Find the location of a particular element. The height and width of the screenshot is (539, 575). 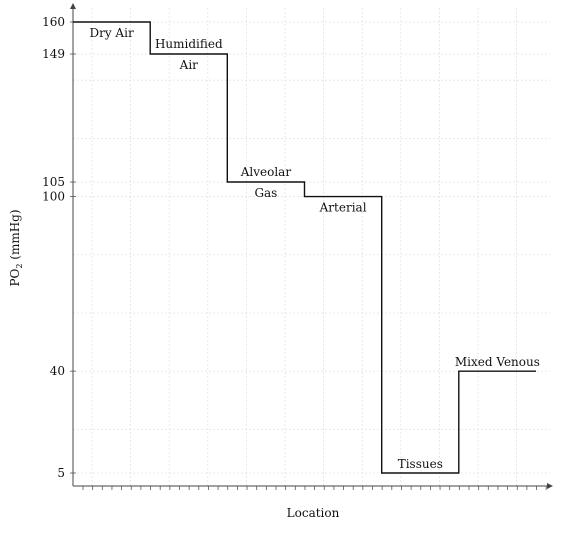

step-label: Alveolar is located at coordinates (266, 172).